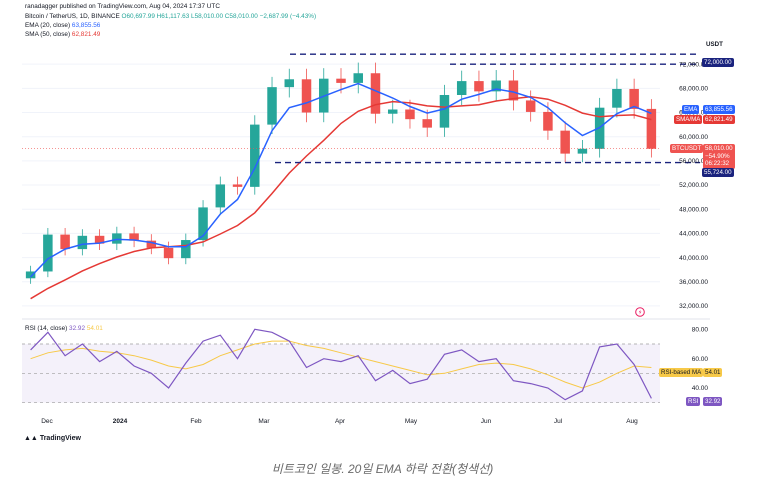 The height and width of the screenshot is (486, 765). Describe the element at coordinates (558, 421) in the screenshot. I see `time-tick-label: Jul` at that location.